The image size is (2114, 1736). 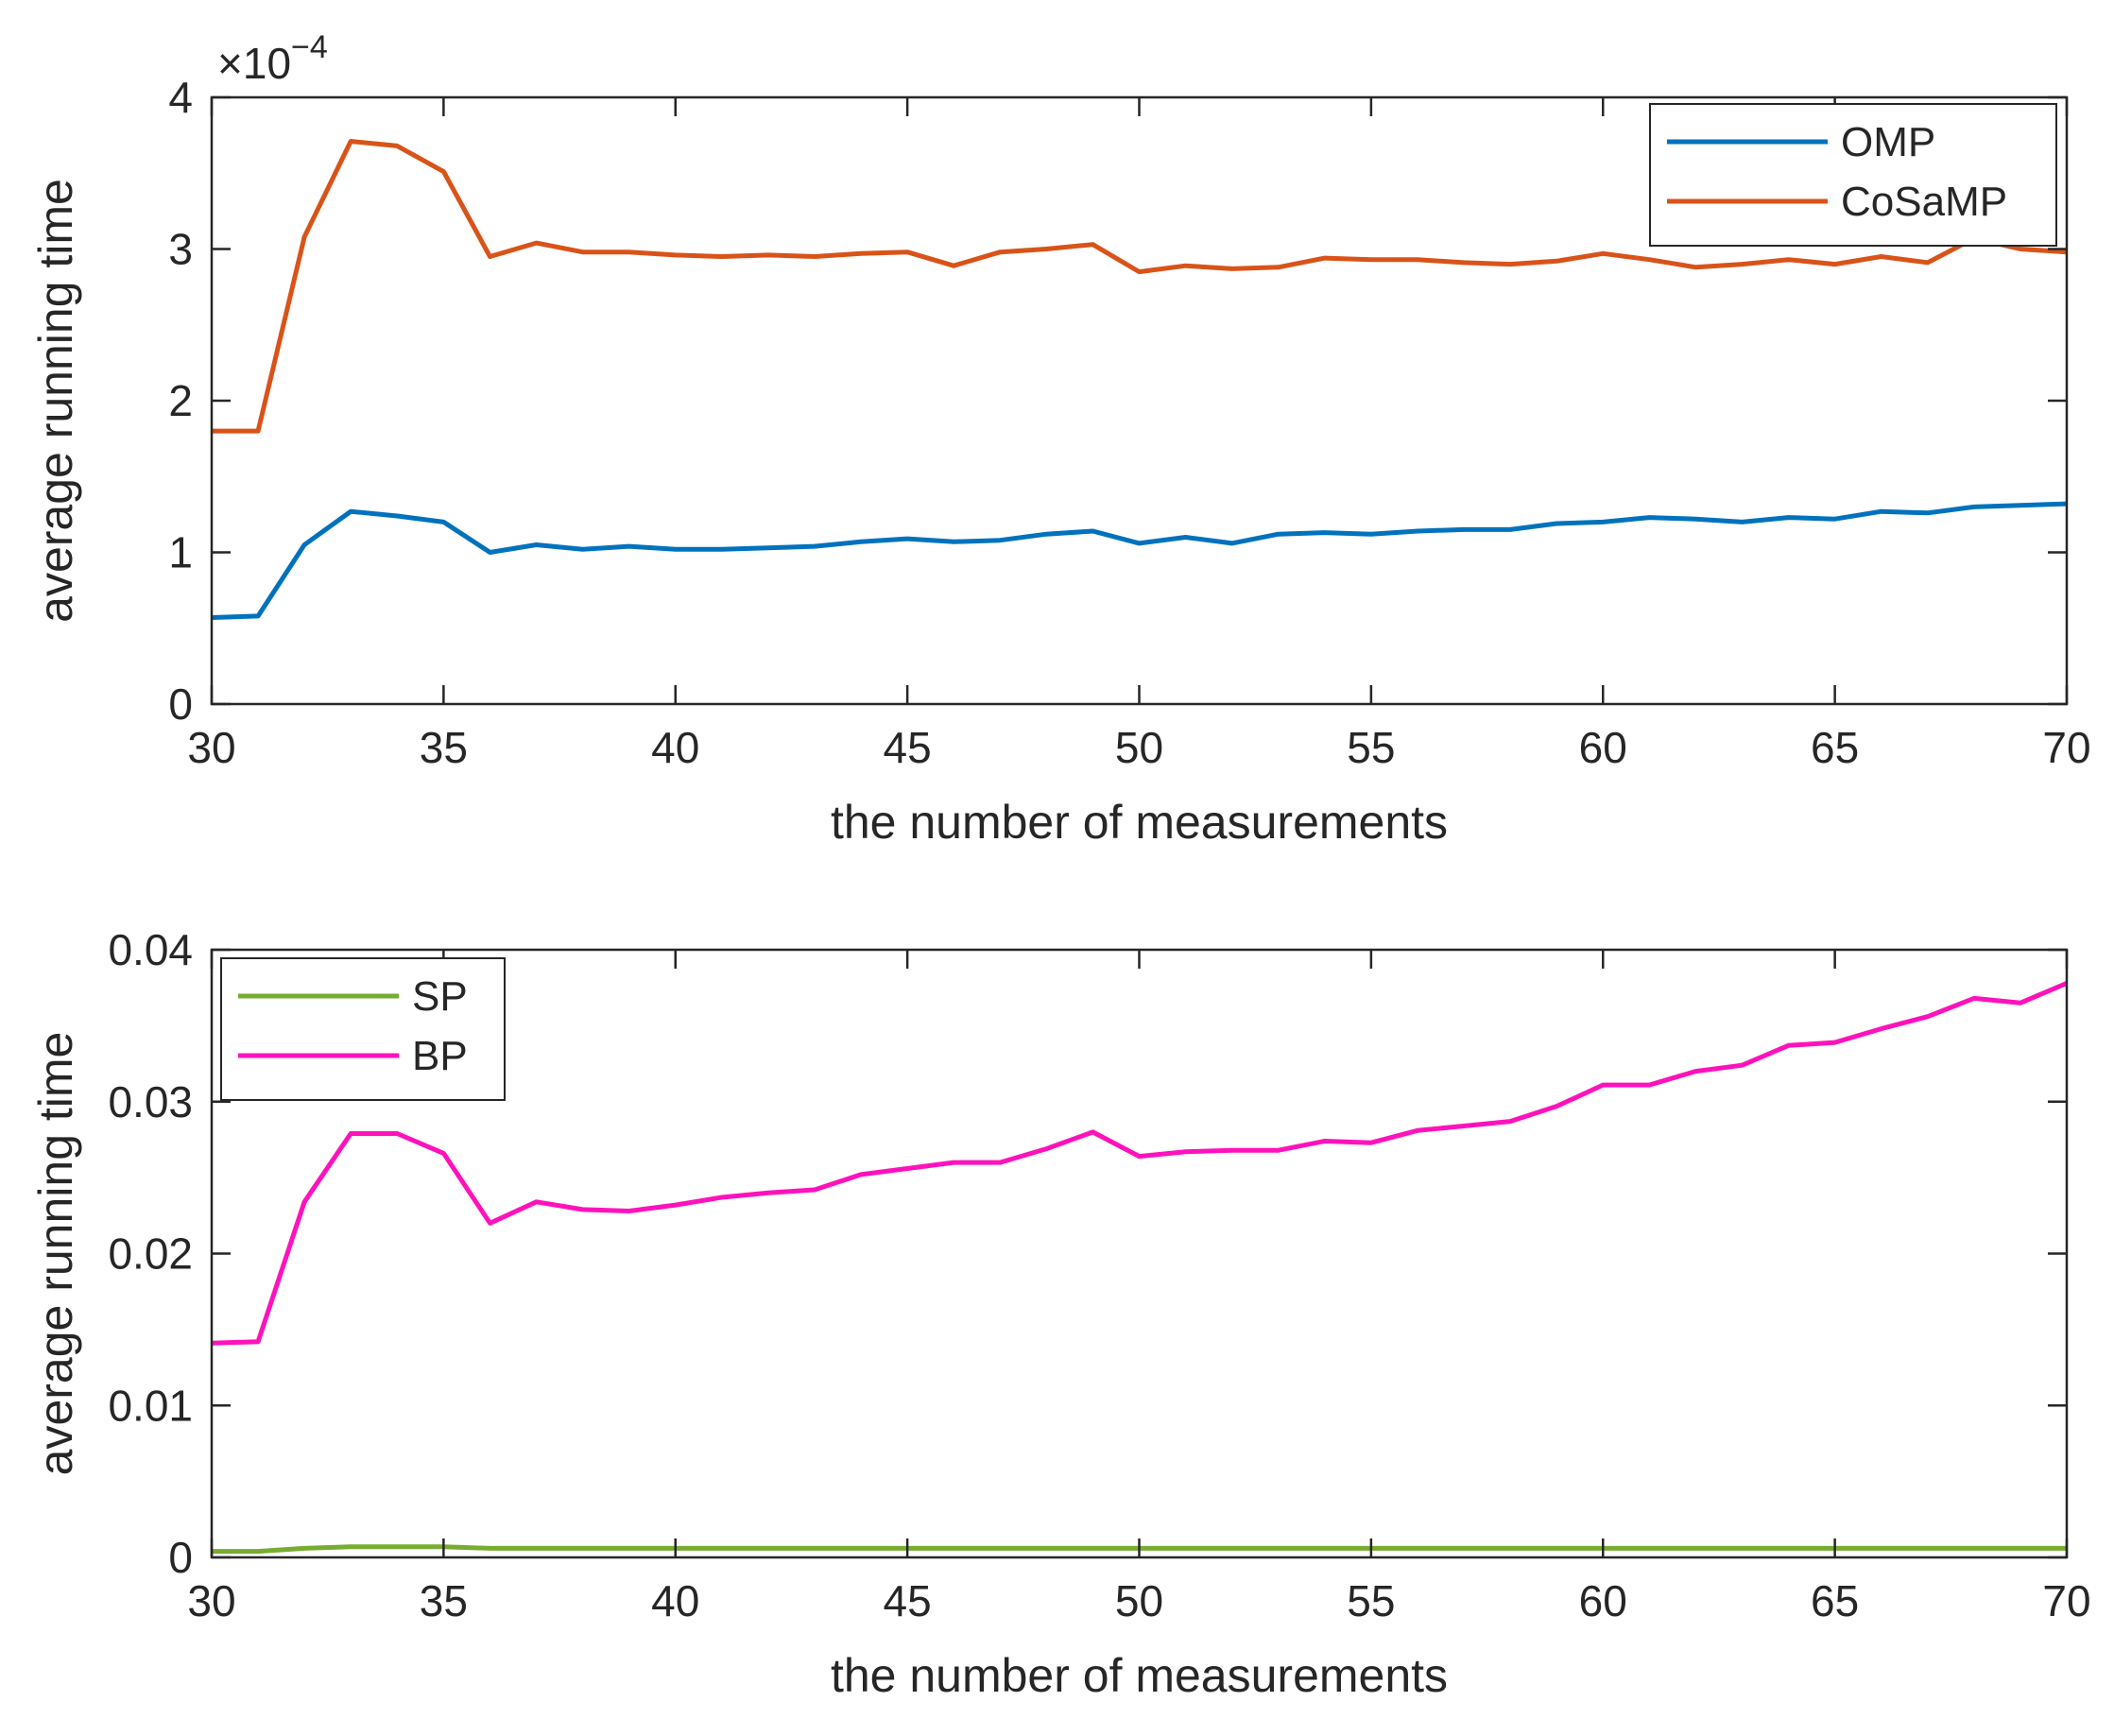 What do you see at coordinates (150, 949) in the screenshot?
I see `y-tick-label: 0.04` at bounding box center [150, 949].